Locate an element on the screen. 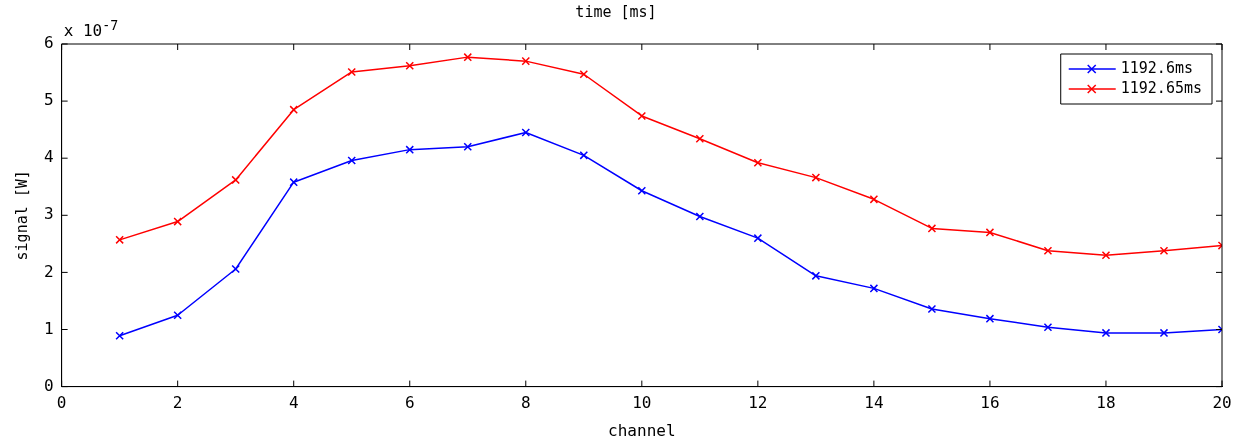 This screenshot has width=1242, height=441. x-tick-label: 18 is located at coordinates (1106, 403).